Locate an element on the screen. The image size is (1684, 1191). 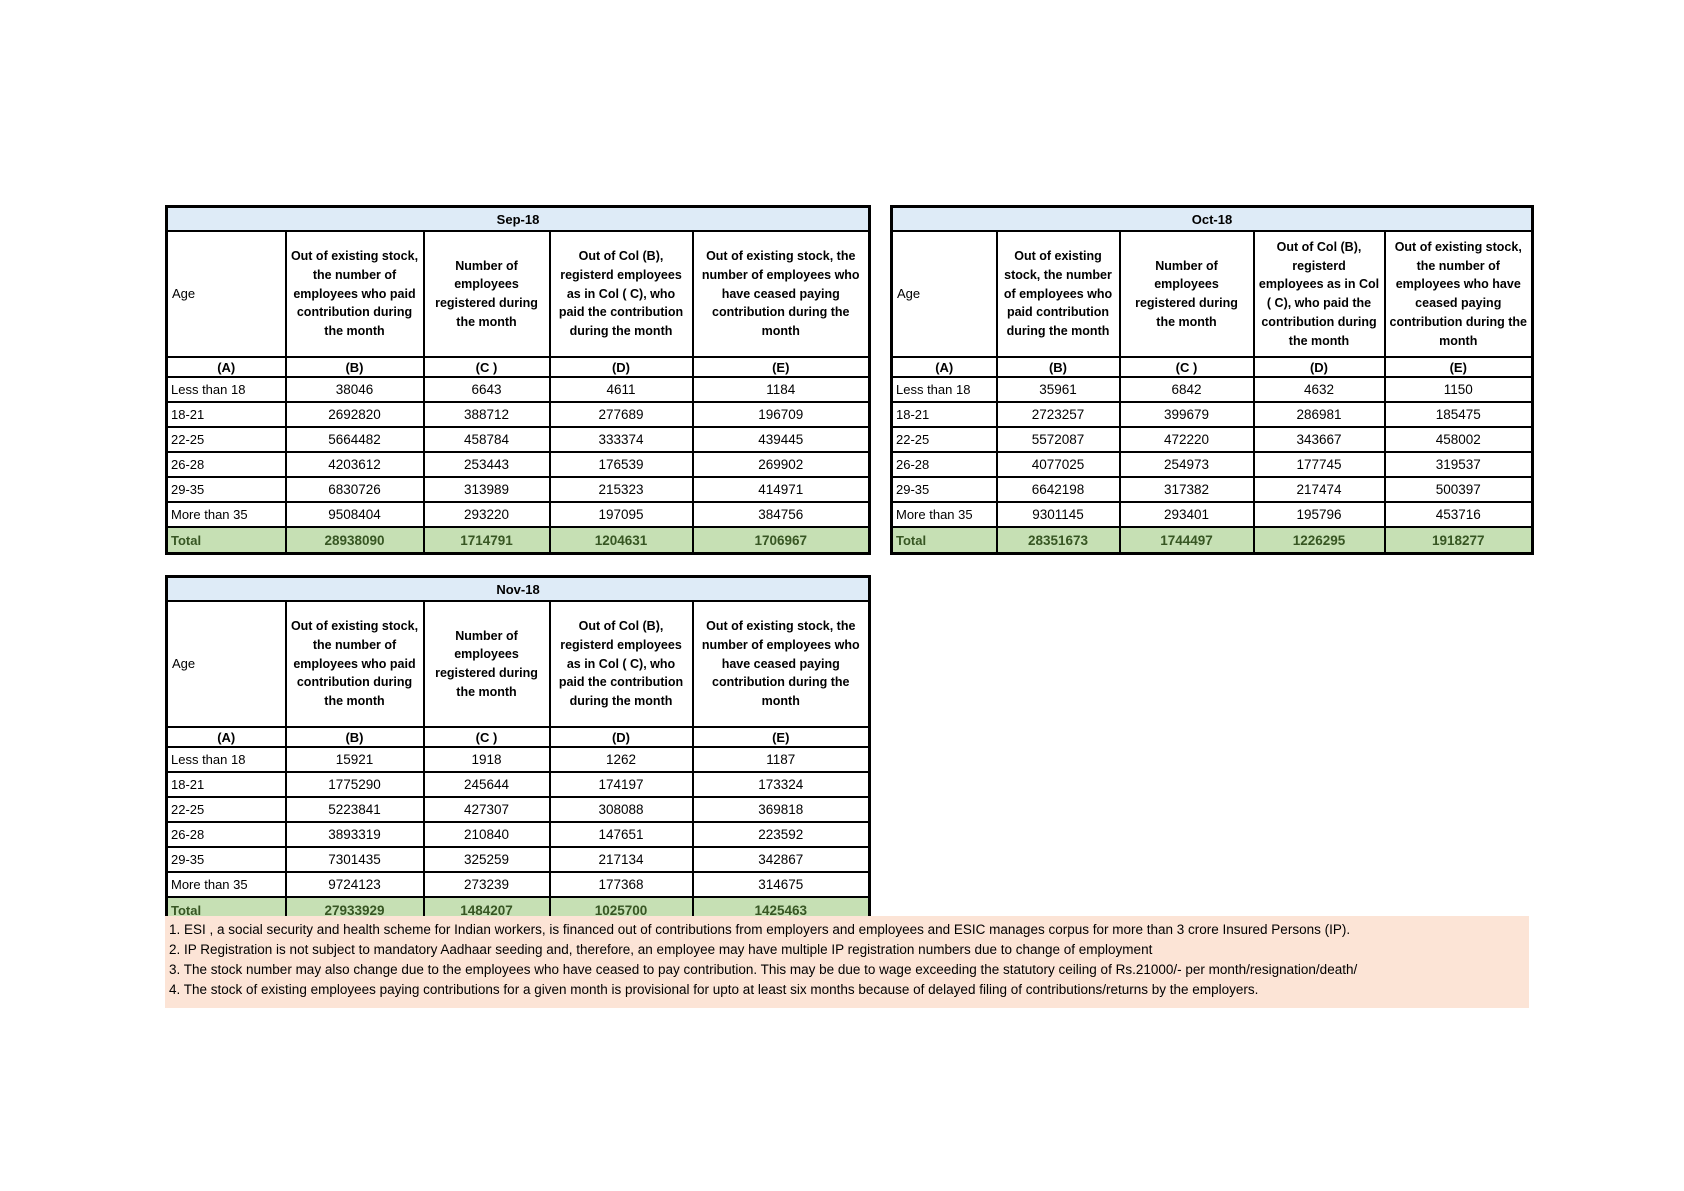
value-cell: 399679 is located at coordinates (1186, 414).